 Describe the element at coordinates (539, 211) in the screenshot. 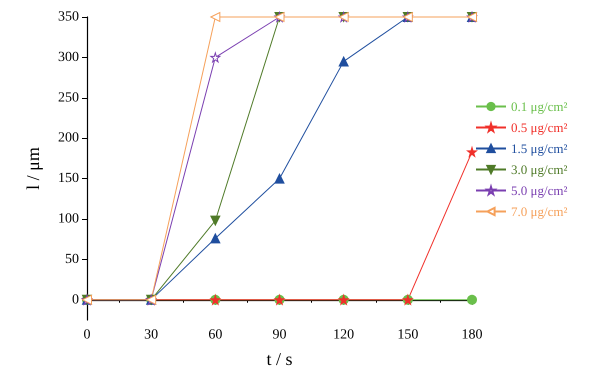

I see `legend-label: 7.0 μg/cm²` at that location.